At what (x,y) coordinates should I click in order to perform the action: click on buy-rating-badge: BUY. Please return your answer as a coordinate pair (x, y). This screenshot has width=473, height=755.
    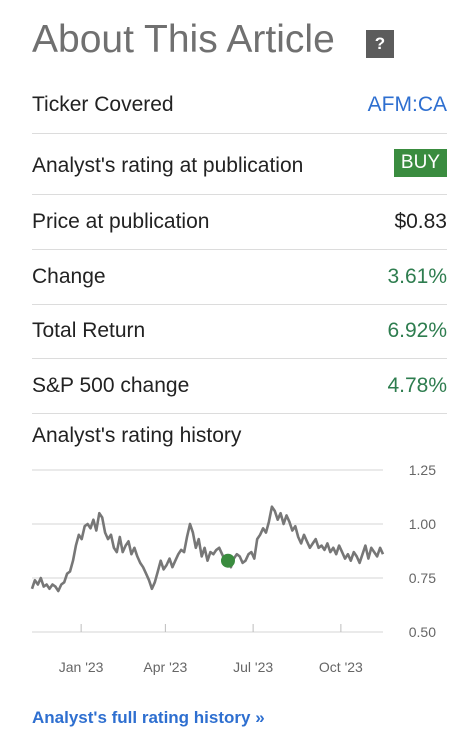
    Looking at the image, I should click on (420, 163).